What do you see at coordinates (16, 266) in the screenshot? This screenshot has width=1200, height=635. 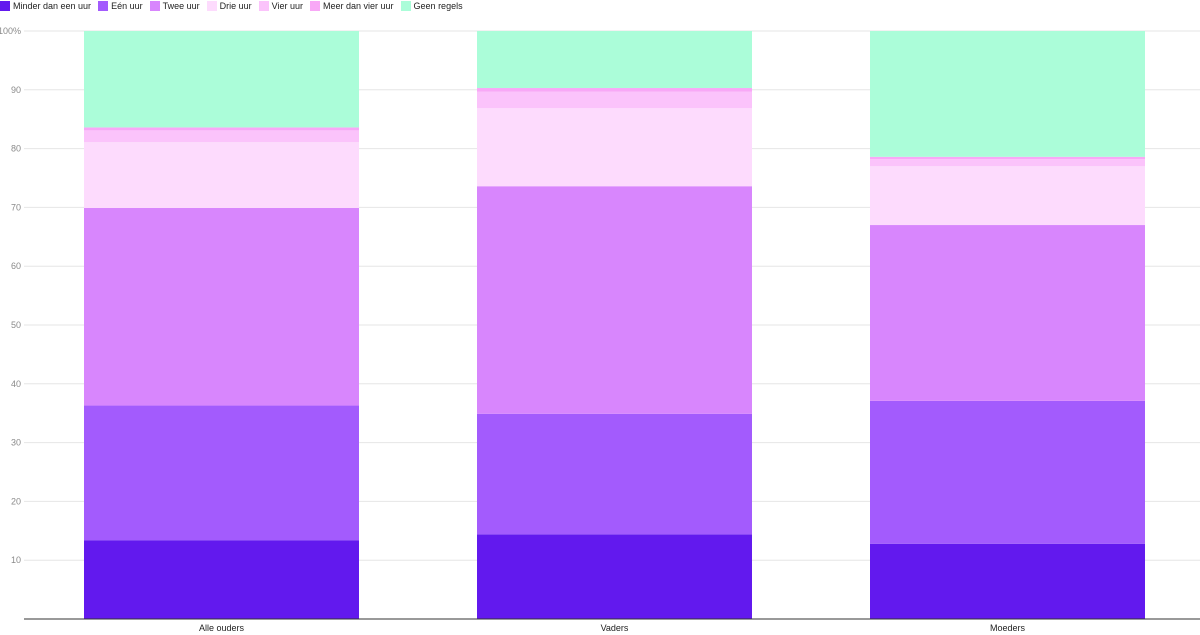 I see `y-tick-label: 60` at bounding box center [16, 266].